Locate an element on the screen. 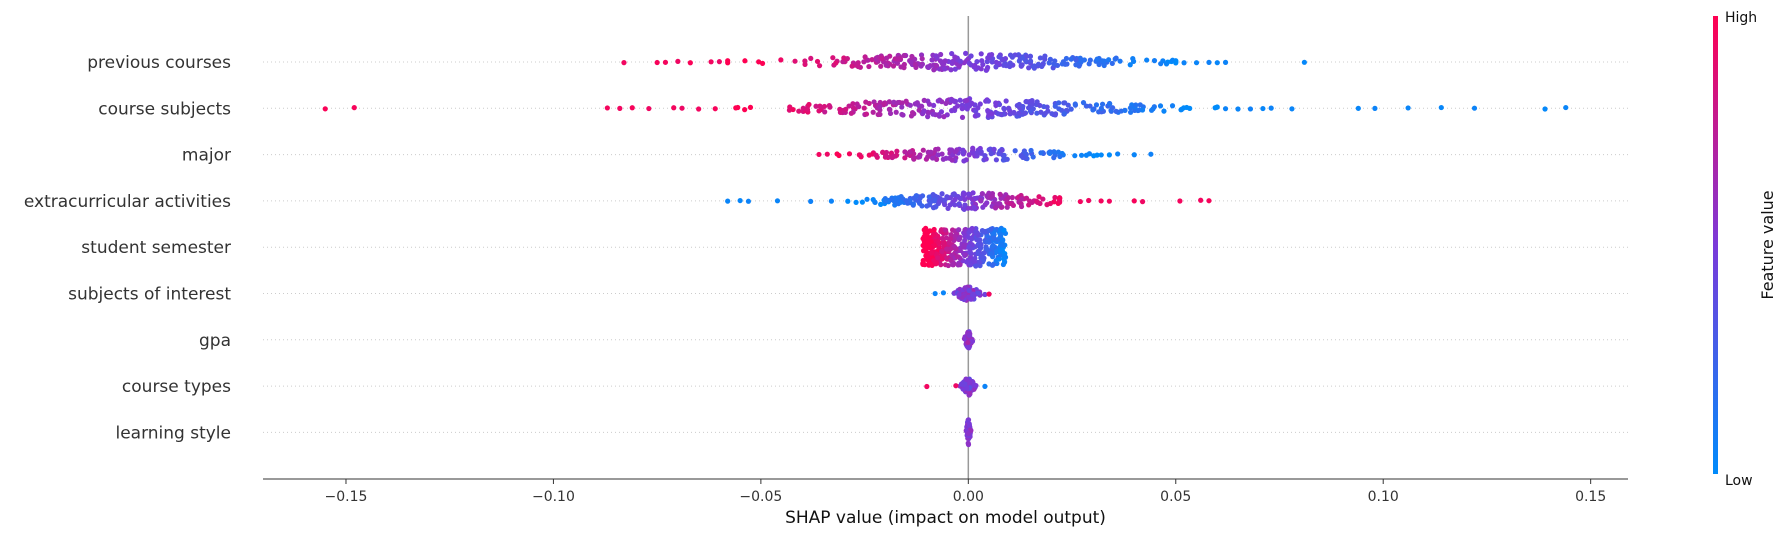  x-axis-title: SHAP value (impact on model output) is located at coordinates (945, 518).